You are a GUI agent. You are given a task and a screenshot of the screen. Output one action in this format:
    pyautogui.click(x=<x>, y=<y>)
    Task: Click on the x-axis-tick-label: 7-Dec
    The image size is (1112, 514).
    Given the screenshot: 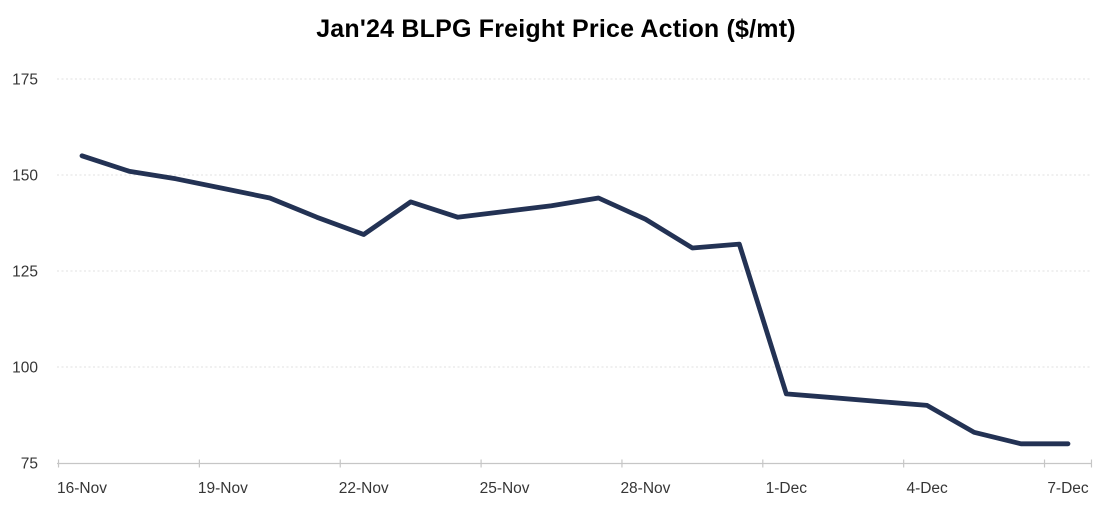 What is the action you would take?
    pyautogui.click(x=1068, y=488)
    